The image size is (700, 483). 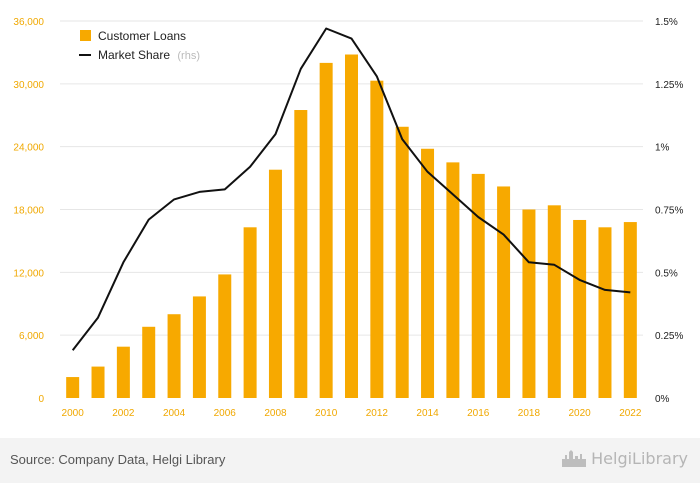 I want to click on right-tick-label: 1.25%, so click(x=669, y=85).